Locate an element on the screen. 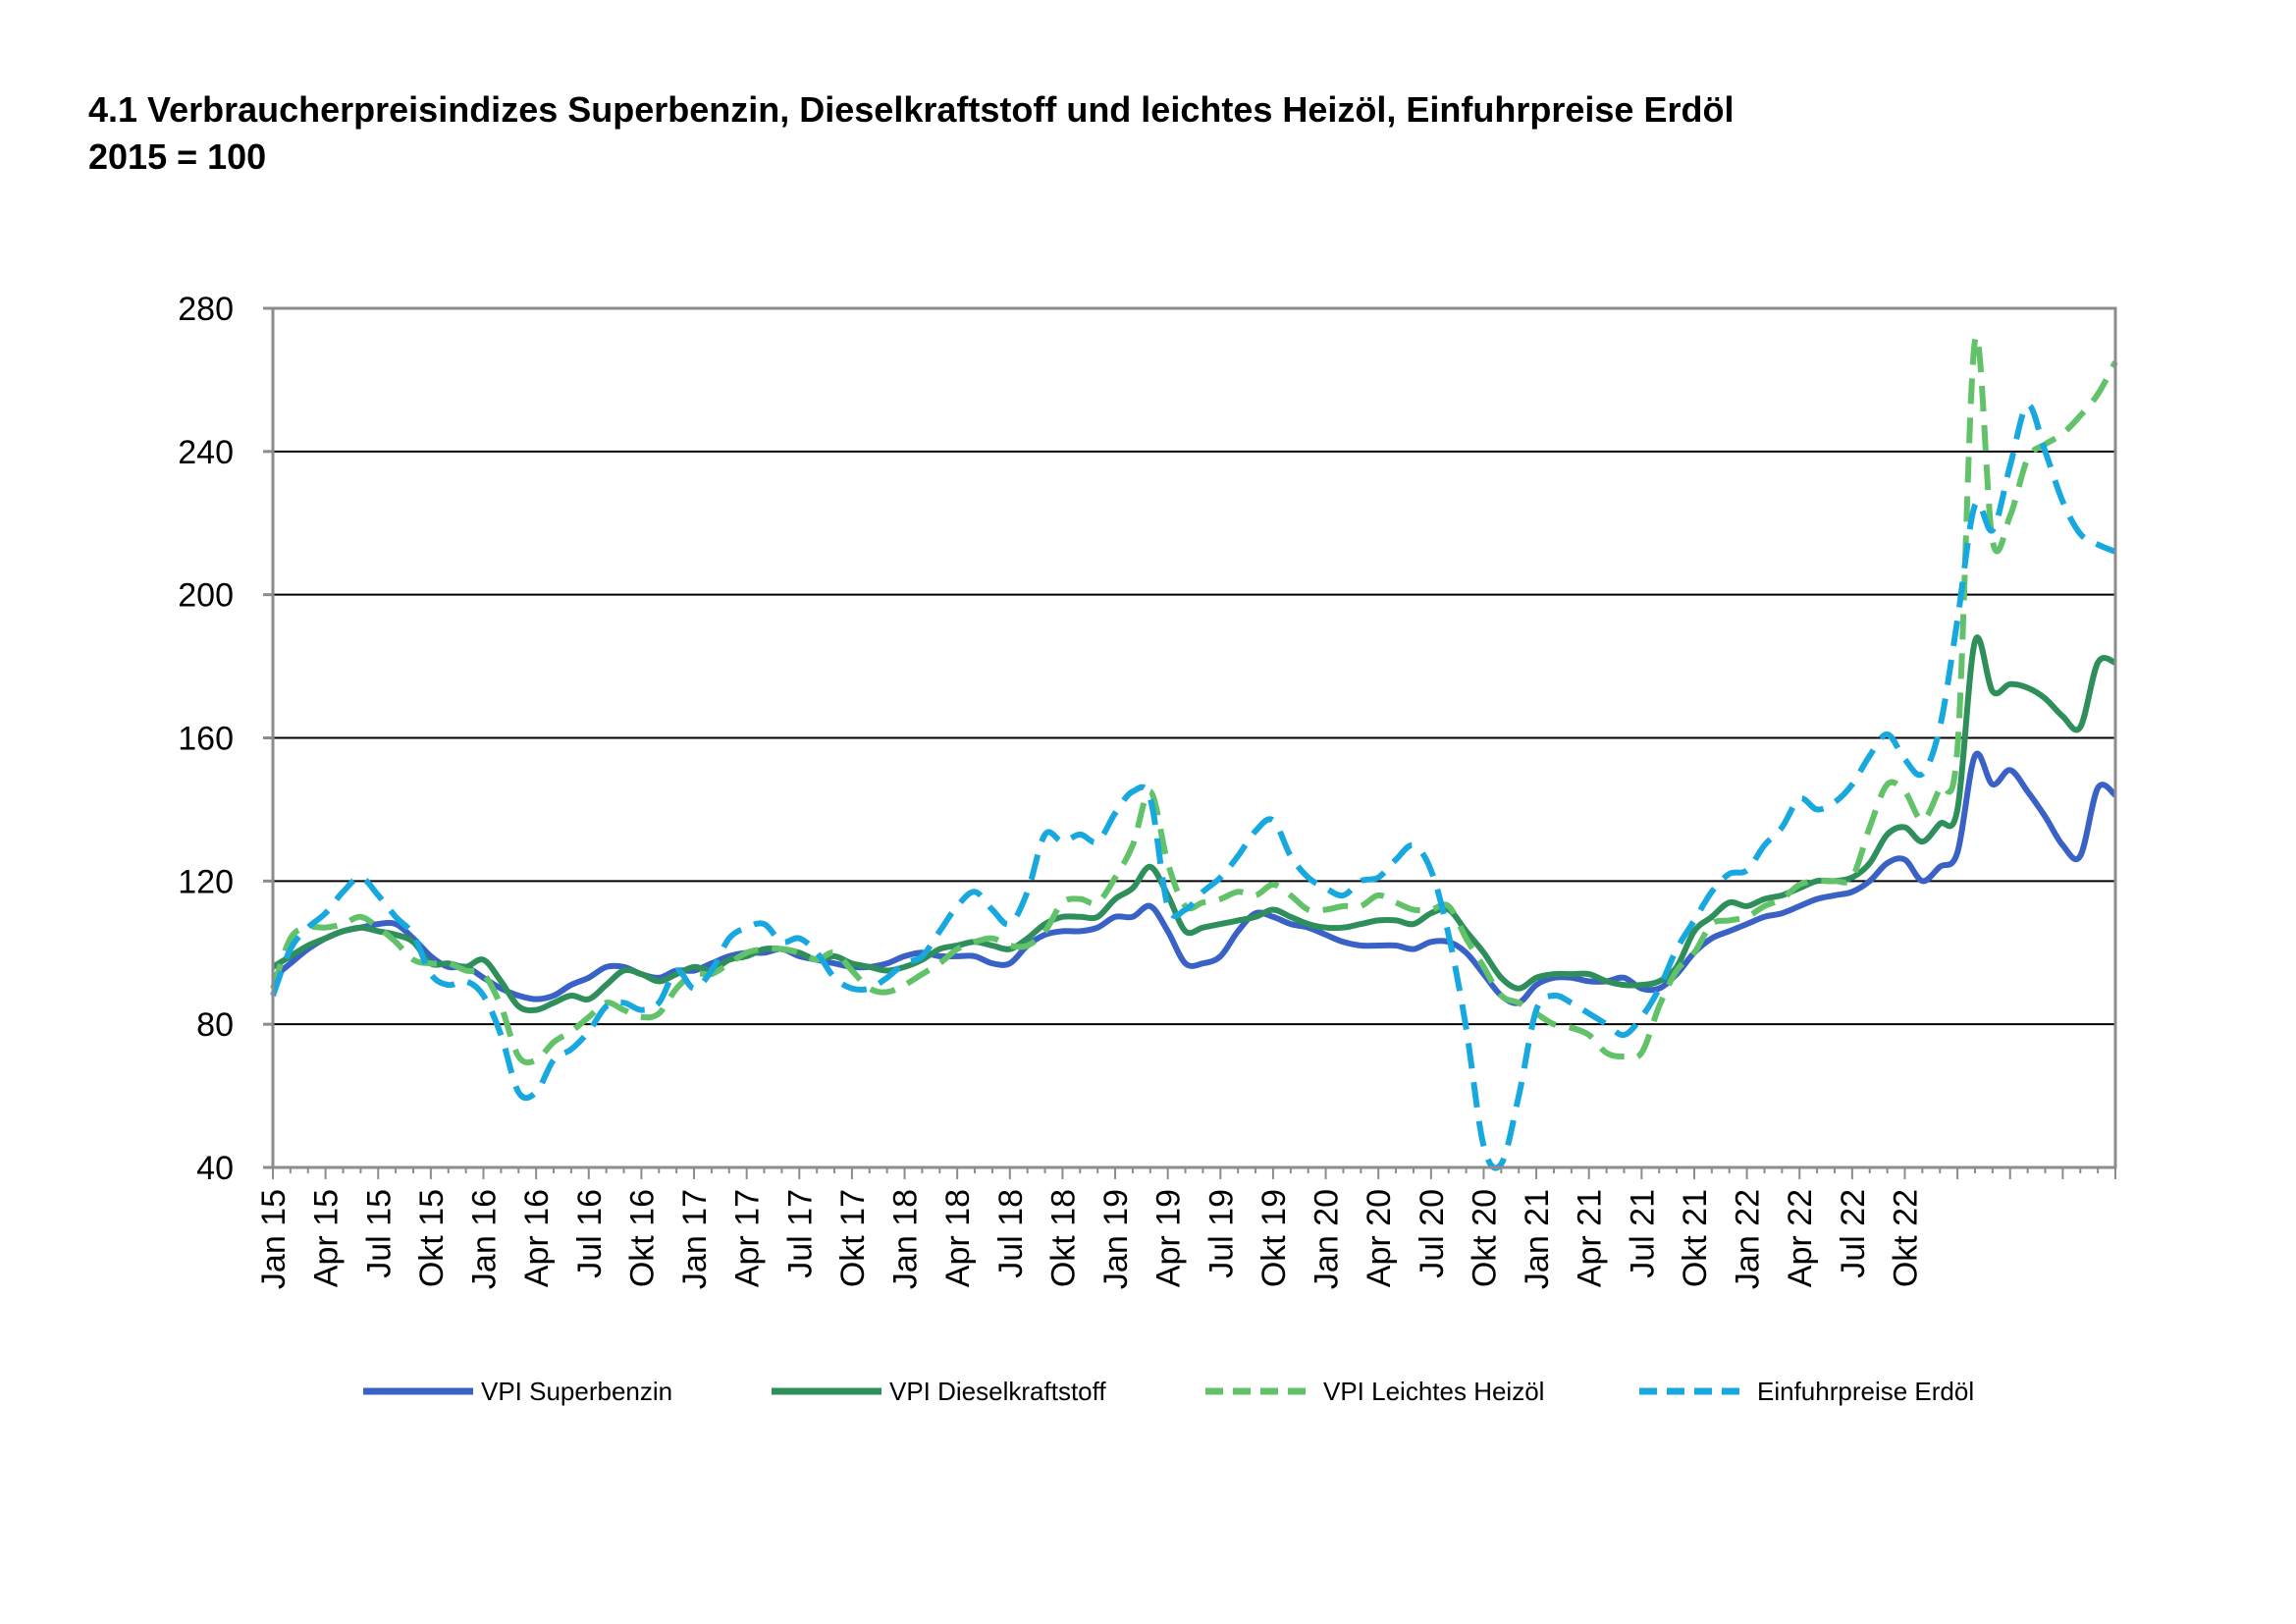 This screenshot has height=1624, width=2296. x-tick-label: Jan 15 is located at coordinates (274, 1239).